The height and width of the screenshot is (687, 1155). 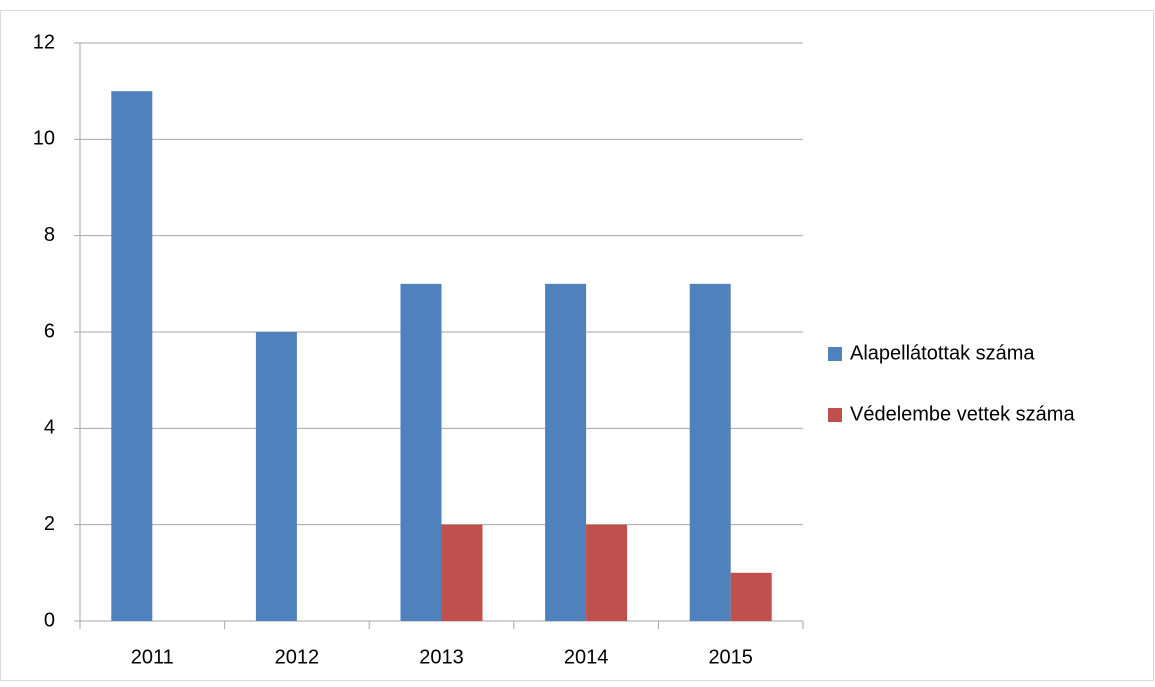 What do you see at coordinates (942, 353) in the screenshot?
I see `legend-label: Alapellátottak száma` at bounding box center [942, 353].